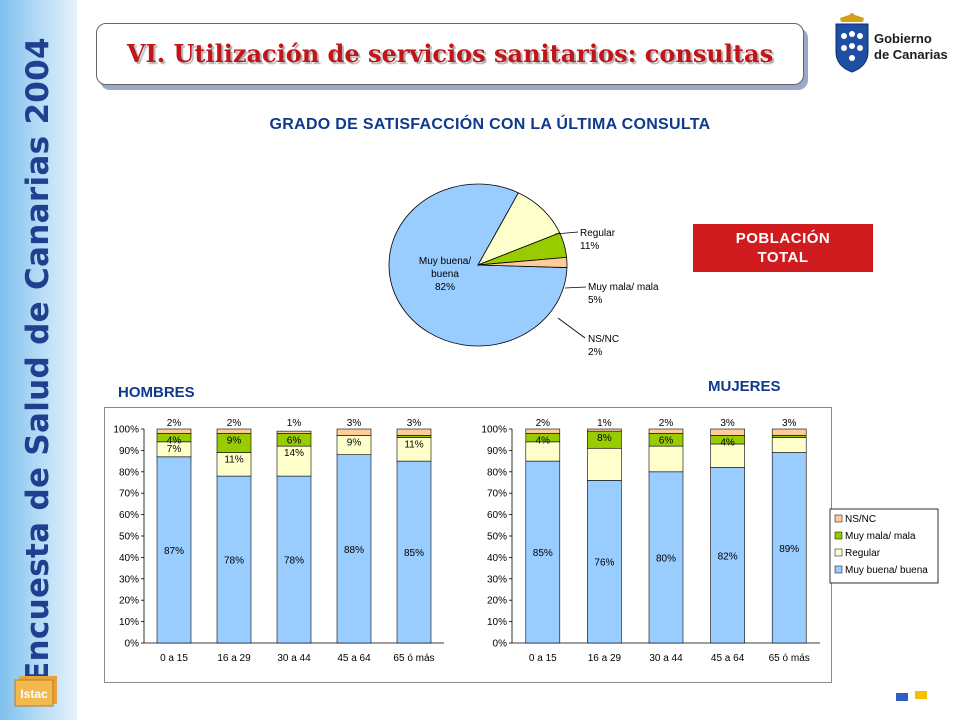 Image resolution: width=960 pixels, height=720 pixels. I want to click on bar-data-label: 1%, so click(294, 423).